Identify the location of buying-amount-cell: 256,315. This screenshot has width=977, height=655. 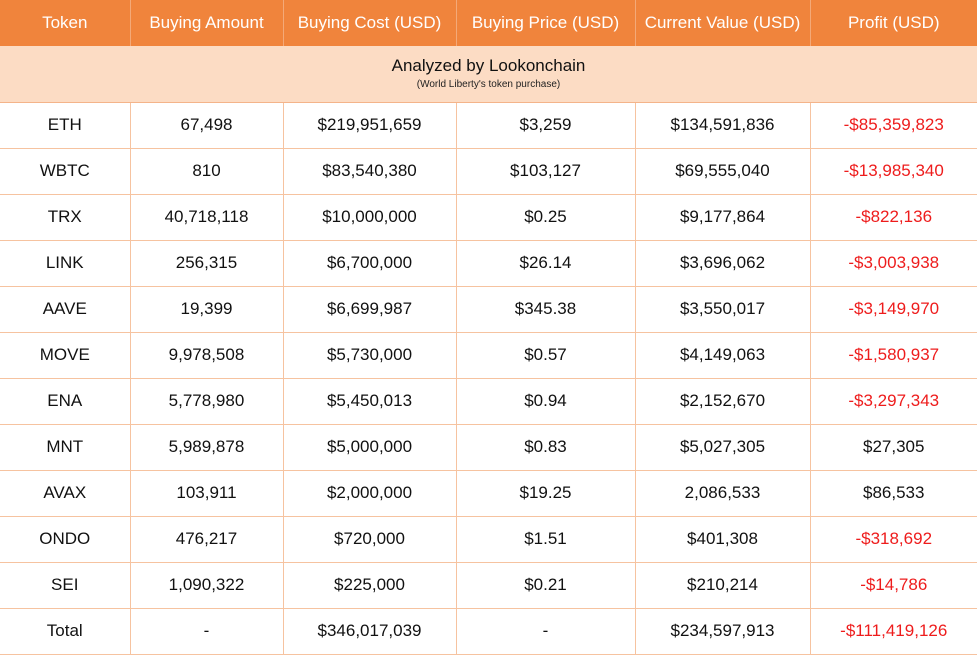
(207, 263).